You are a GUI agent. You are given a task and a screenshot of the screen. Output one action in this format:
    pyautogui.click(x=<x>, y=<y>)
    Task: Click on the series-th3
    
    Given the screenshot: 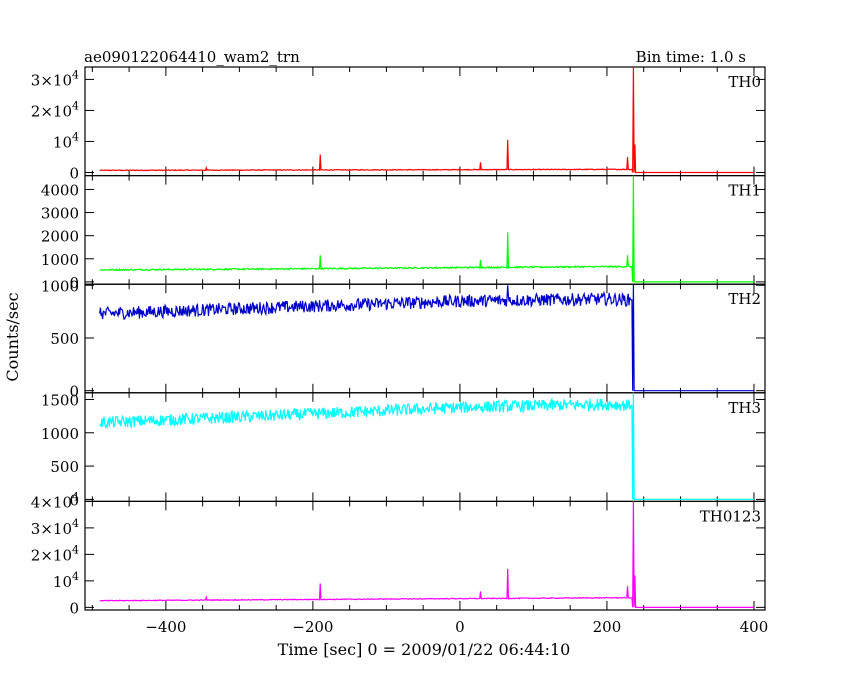 What is the action you would take?
    pyautogui.click(x=426, y=446)
    